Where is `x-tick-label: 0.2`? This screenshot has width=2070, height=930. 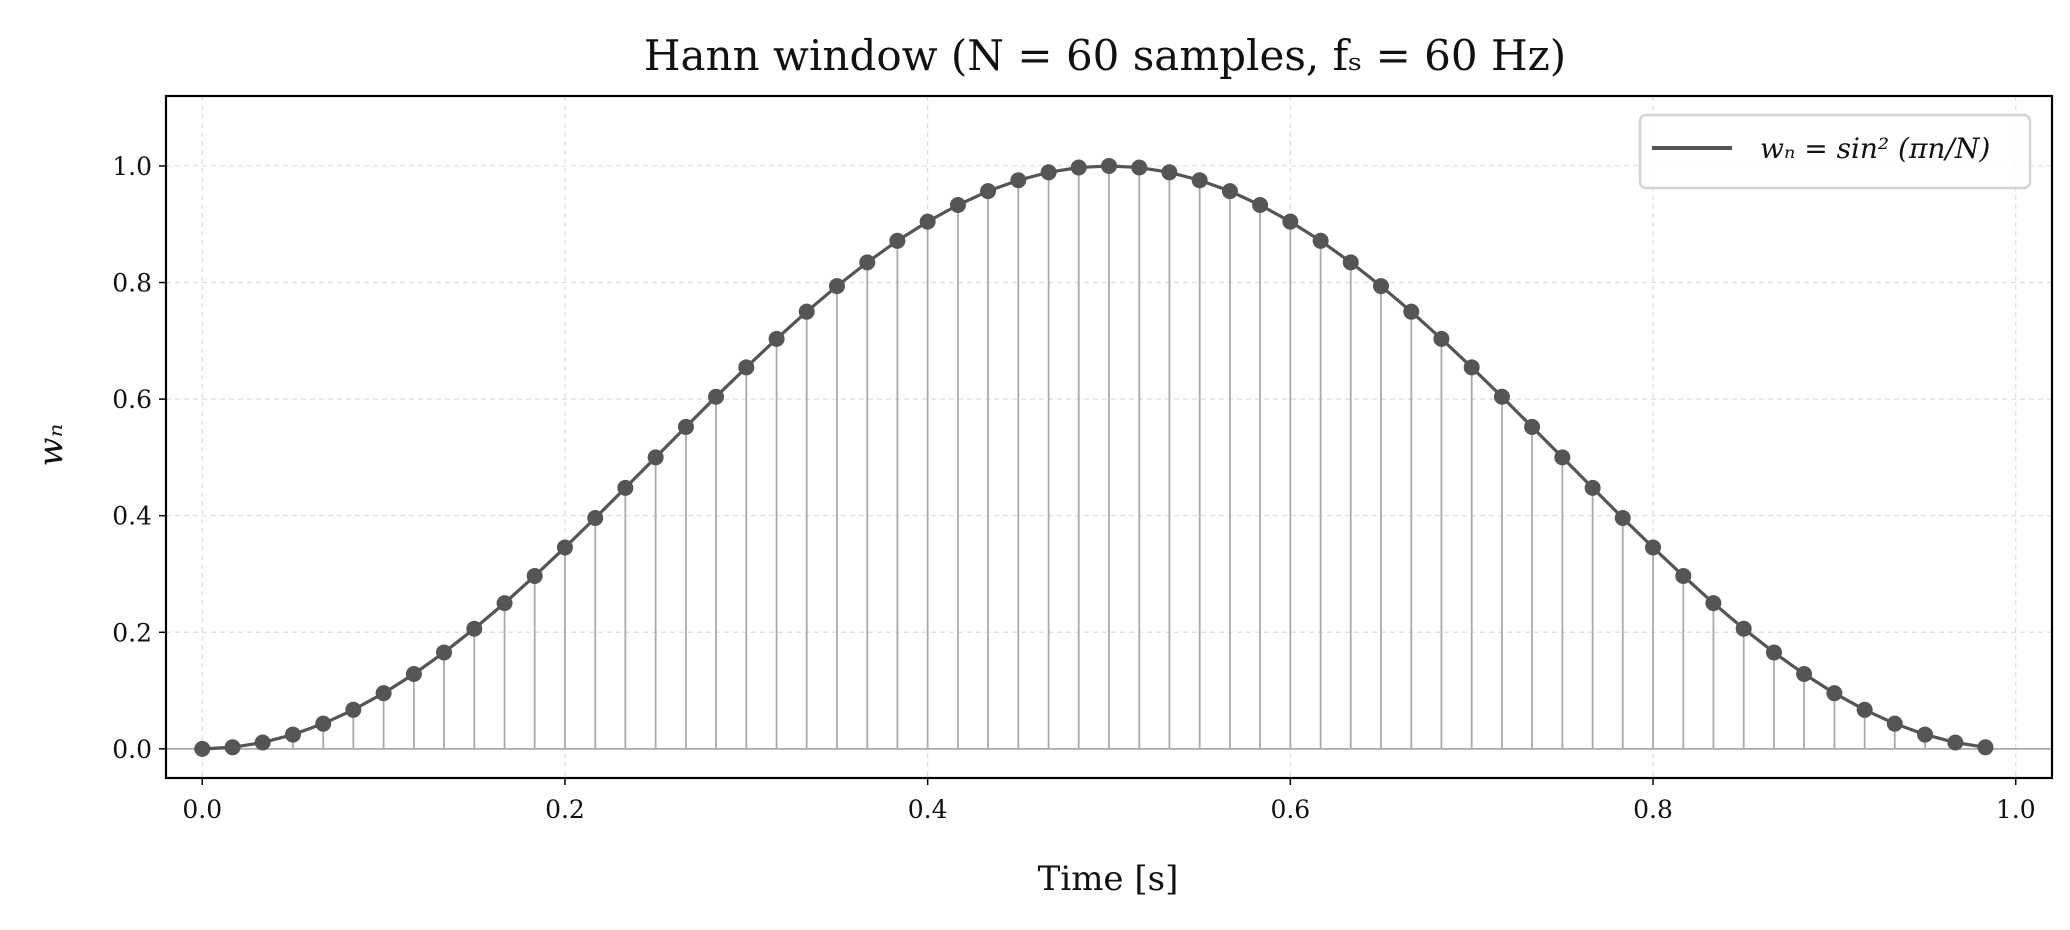 x-tick-label: 0.2 is located at coordinates (565, 809).